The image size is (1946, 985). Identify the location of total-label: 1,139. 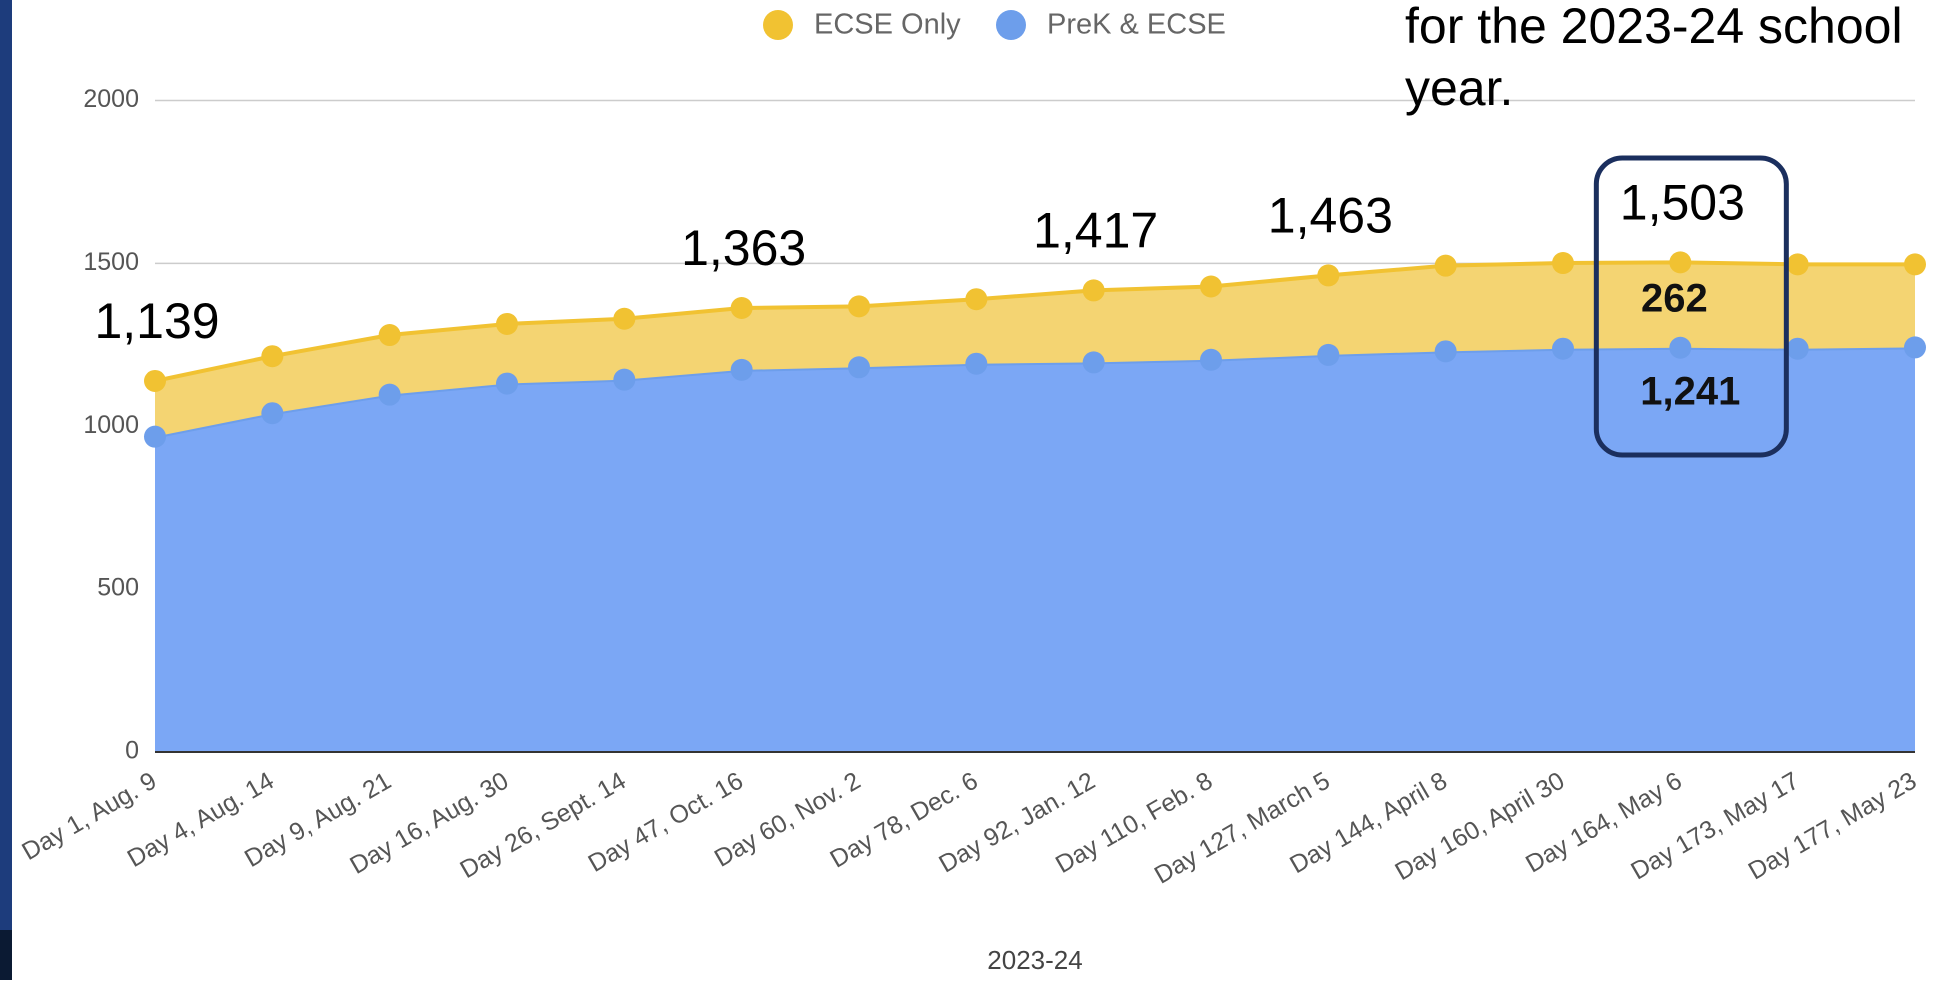
(156, 321).